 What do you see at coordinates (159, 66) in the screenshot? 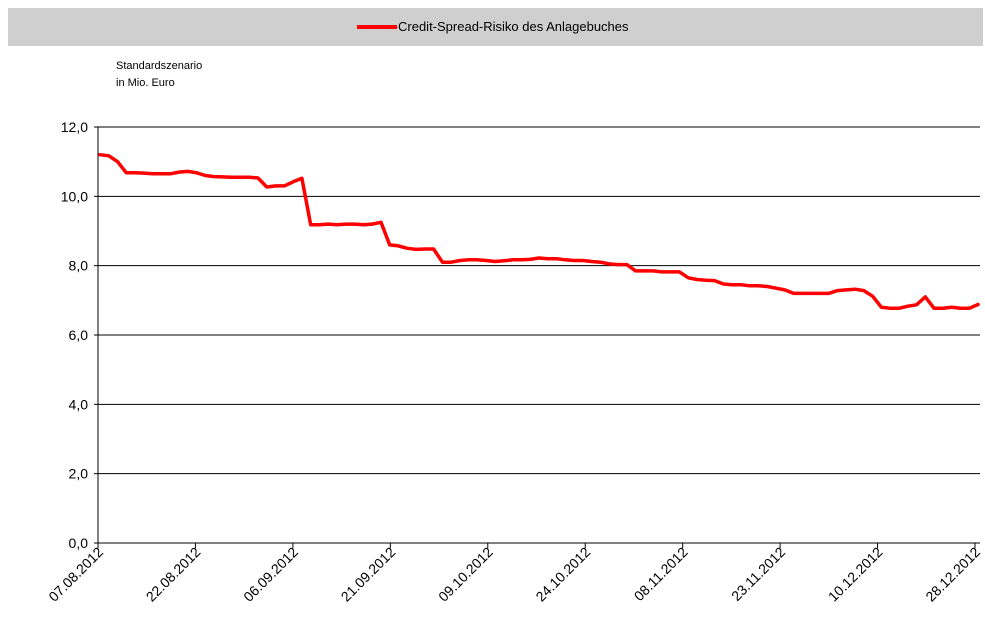
I see `y-axis-label-line-1: Standardszenario` at bounding box center [159, 66].